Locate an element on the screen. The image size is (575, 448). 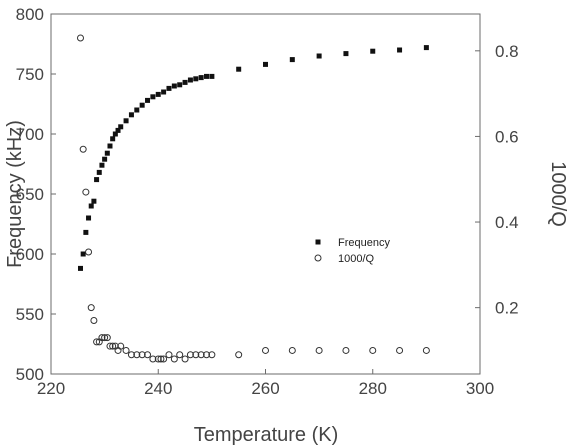
y-tick-label: 650 is located at coordinates (30, 194).